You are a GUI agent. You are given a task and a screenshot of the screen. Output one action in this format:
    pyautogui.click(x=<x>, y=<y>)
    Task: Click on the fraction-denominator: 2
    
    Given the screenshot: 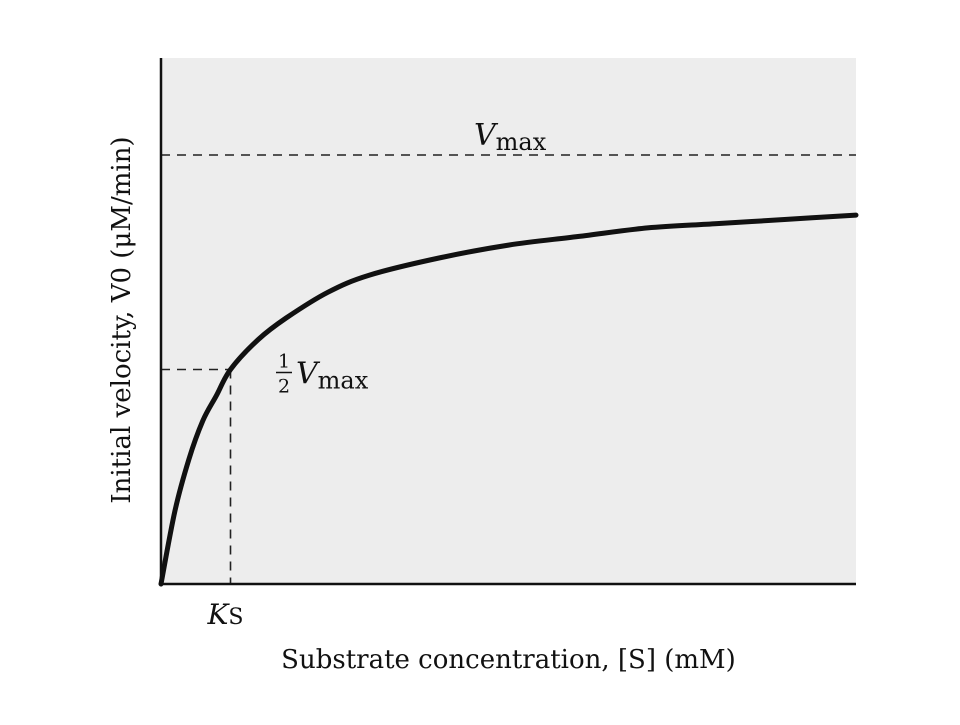 What is the action you would take?
    pyautogui.click(x=284, y=387)
    